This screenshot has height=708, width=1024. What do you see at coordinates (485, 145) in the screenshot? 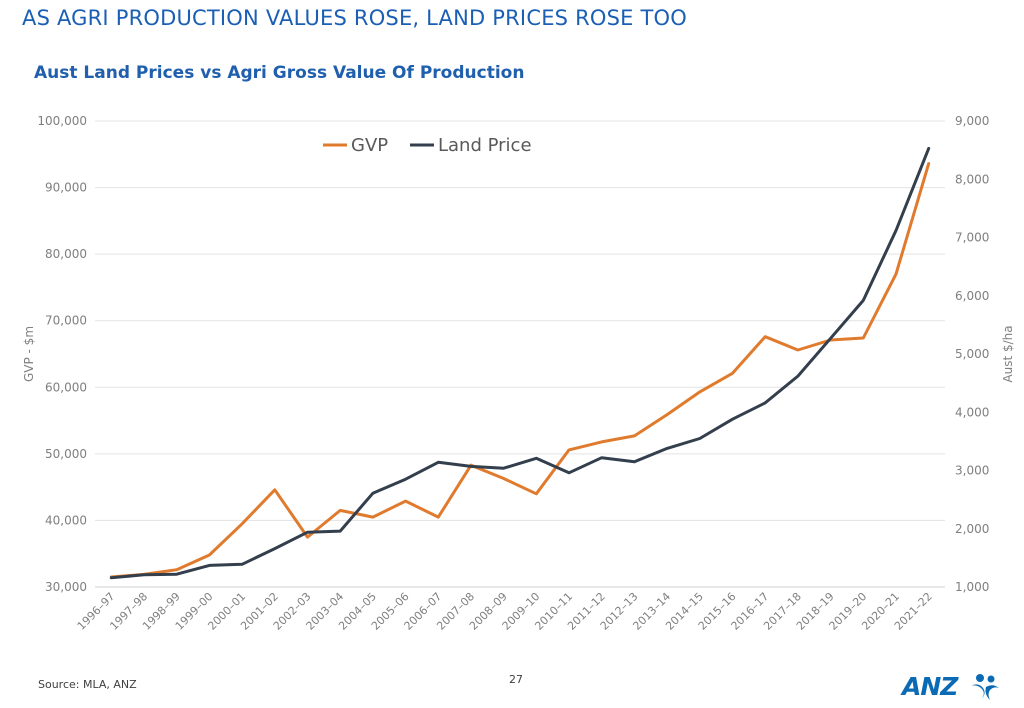
I see `legend-label-land-price: Land Price` at bounding box center [485, 145].